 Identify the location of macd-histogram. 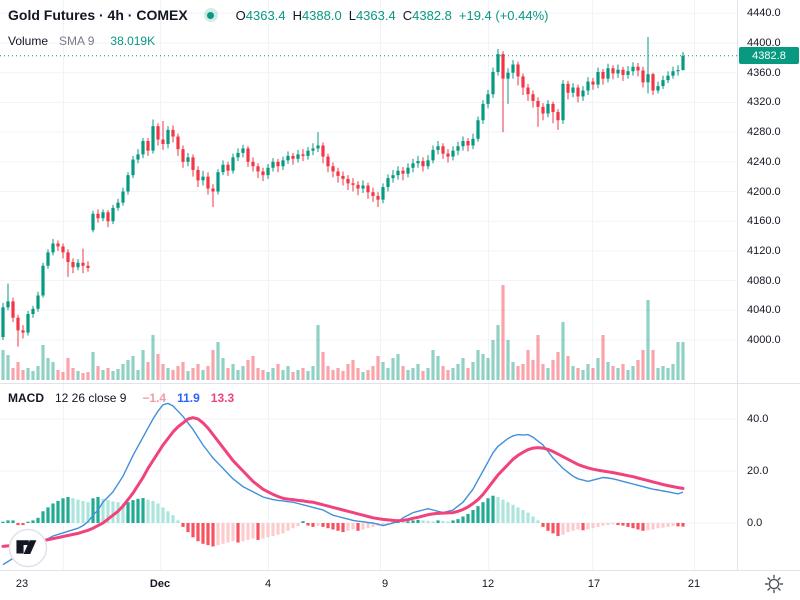
(343, 521).